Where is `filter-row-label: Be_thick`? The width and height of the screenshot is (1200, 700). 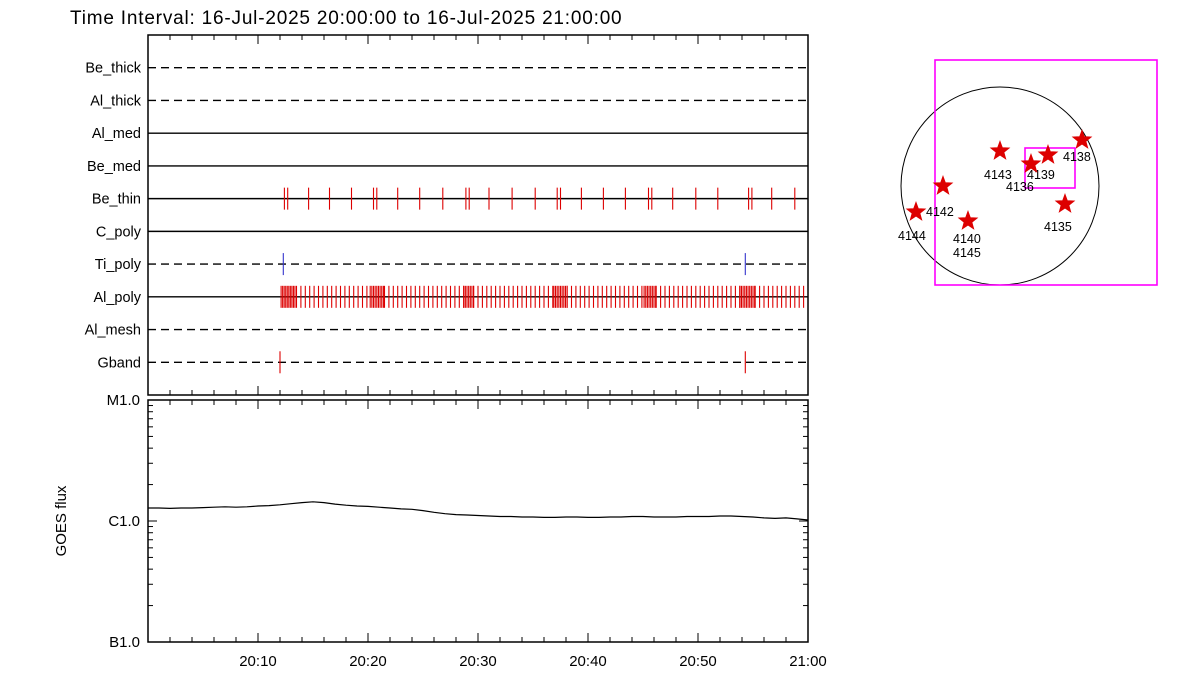 filter-row-label: Be_thick is located at coordinates (113, 69).